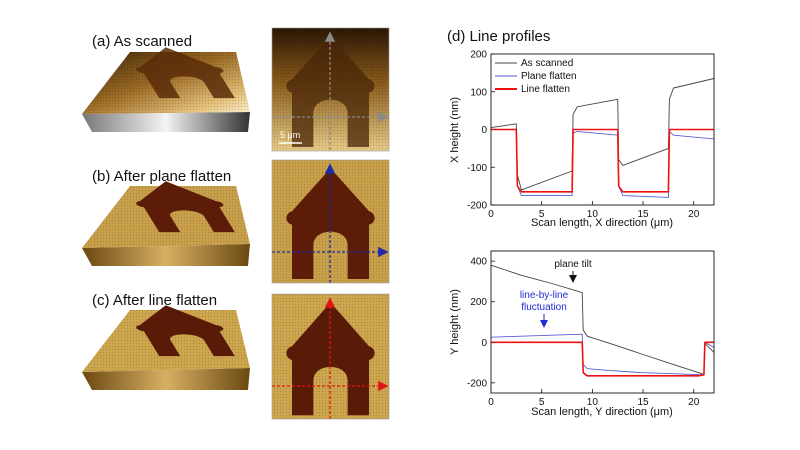 Image resolution: width=800 pixels, height=450 pixels. Describe the element at coordinates (477, 168) in the screenshot. I see `x-chart-ytick-label: -100` at that location.